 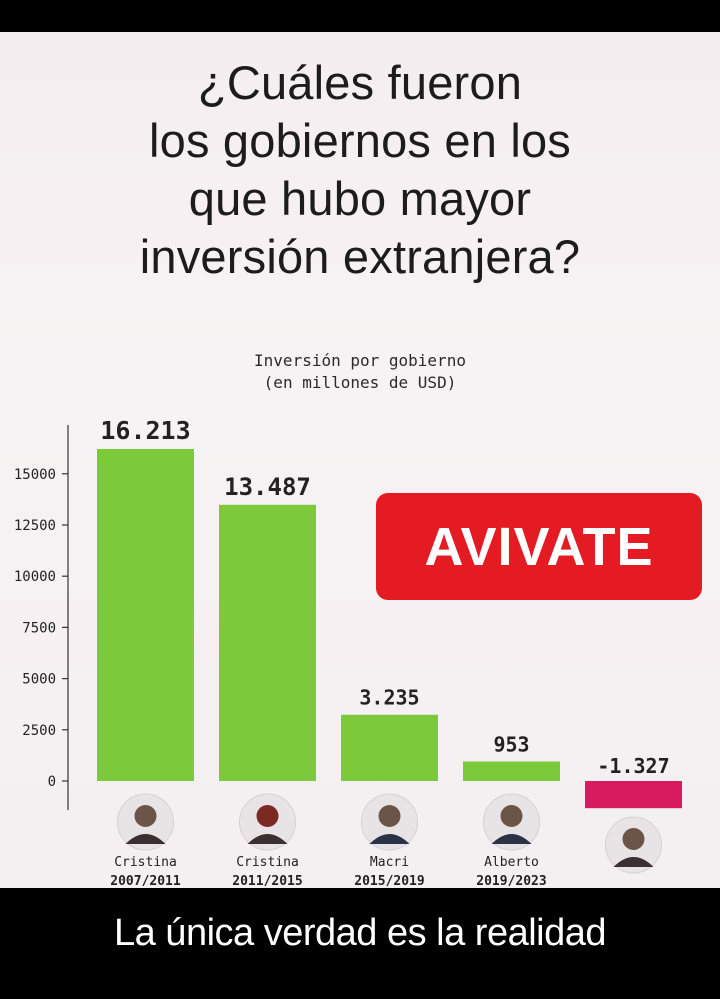 What do you see at coordinates (511, 881) in the screenshot?
I see `category-period-label: 2019/2023` at bounding box center [511, 881].